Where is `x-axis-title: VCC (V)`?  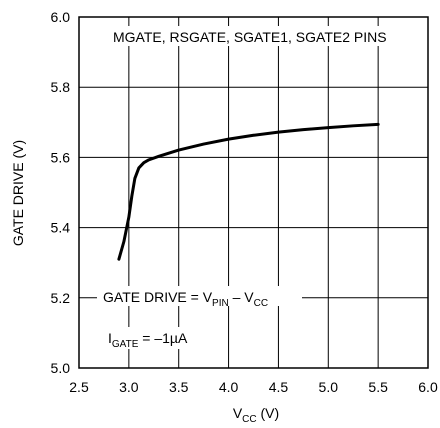 x-axis-title: VCC (V) is located at coordinates (256, 415).